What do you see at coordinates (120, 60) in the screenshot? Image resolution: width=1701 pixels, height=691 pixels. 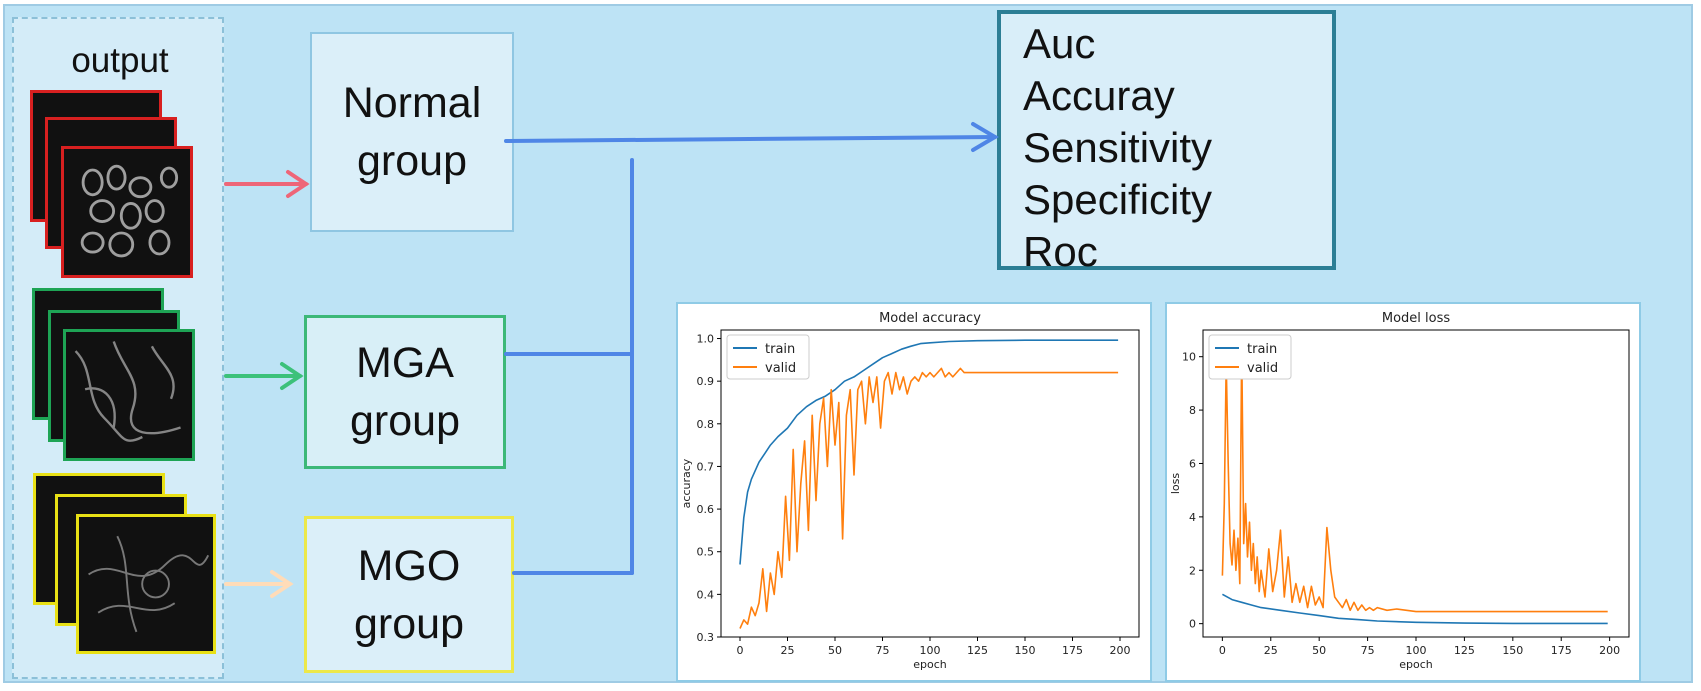 I see `output-label: output` at bounding box center [120, 60].